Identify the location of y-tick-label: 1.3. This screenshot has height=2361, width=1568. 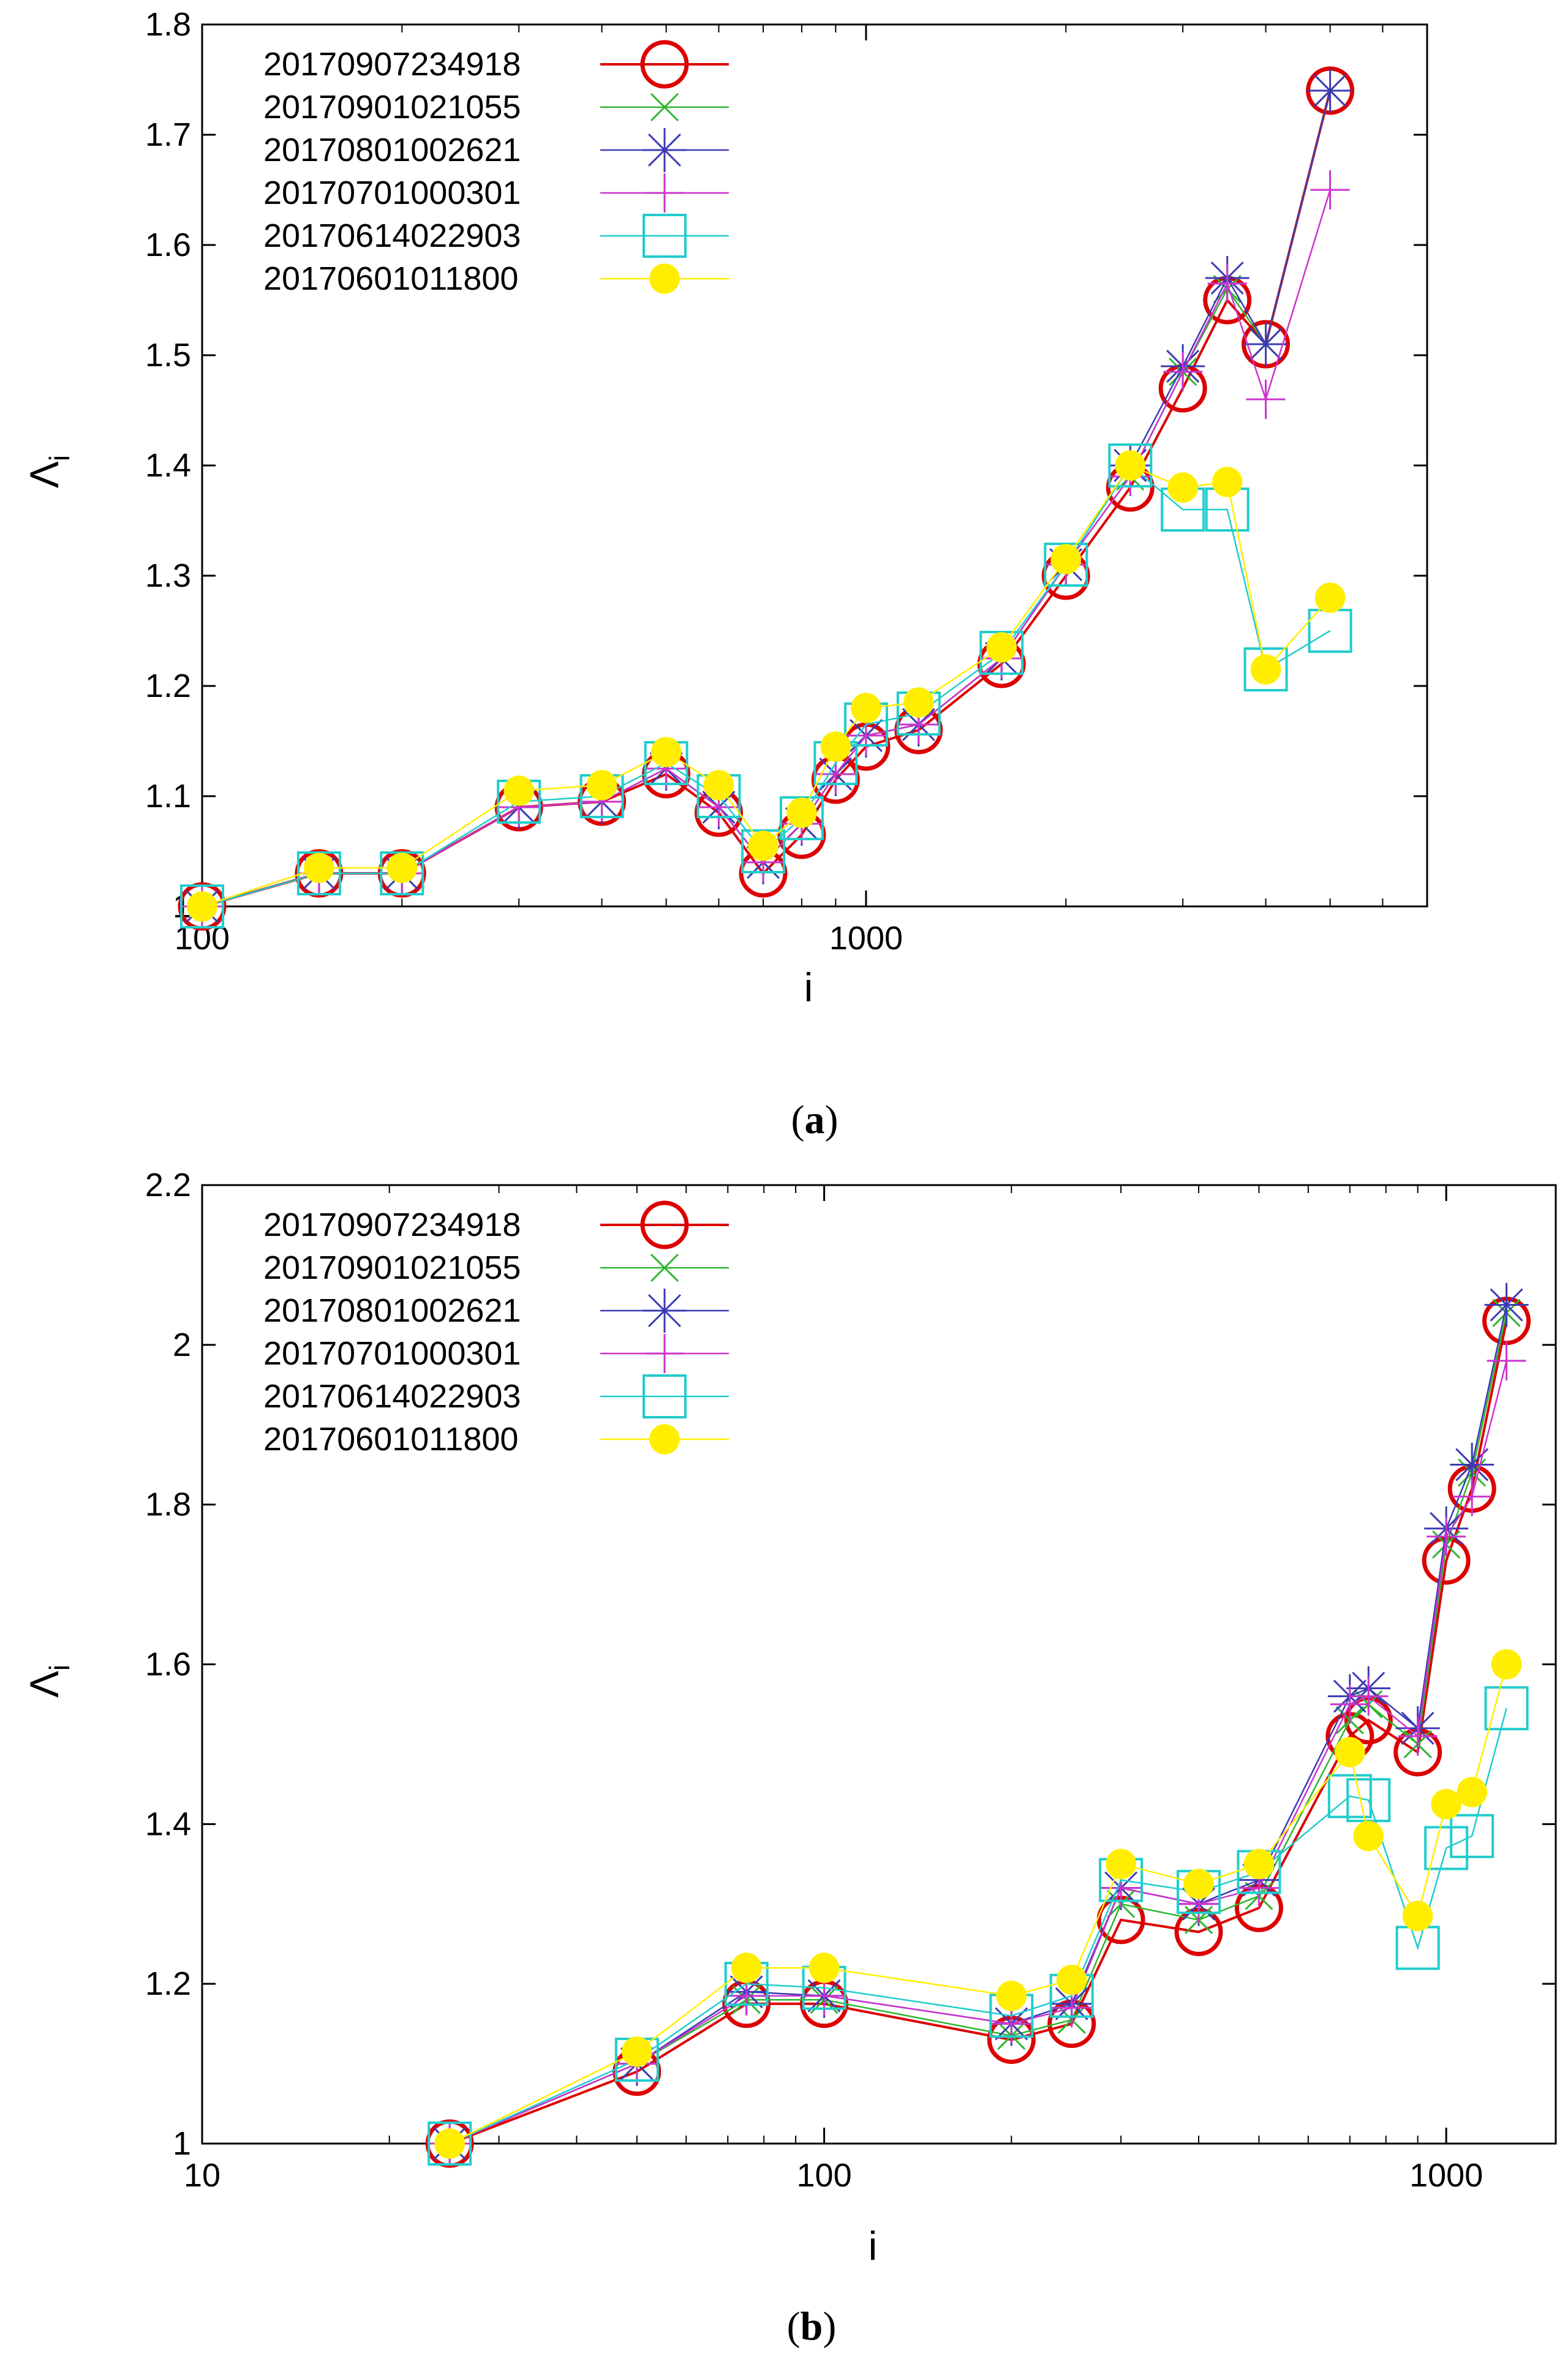
(168, 575).